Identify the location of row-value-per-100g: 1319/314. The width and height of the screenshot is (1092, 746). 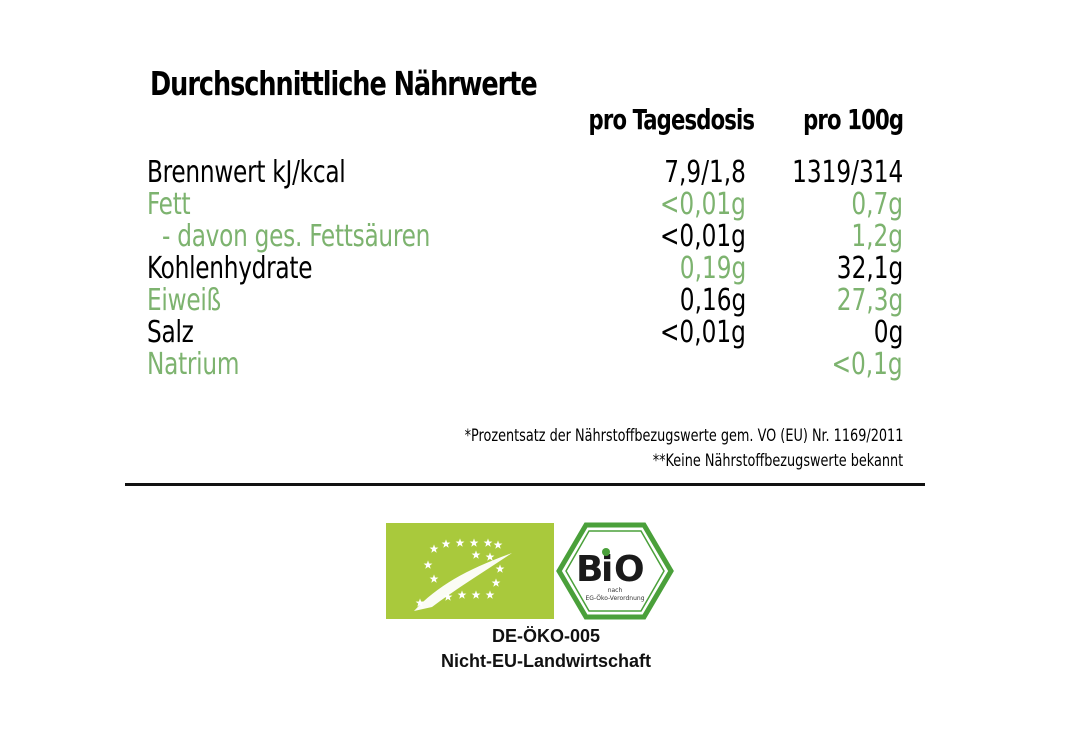
(847, 172).